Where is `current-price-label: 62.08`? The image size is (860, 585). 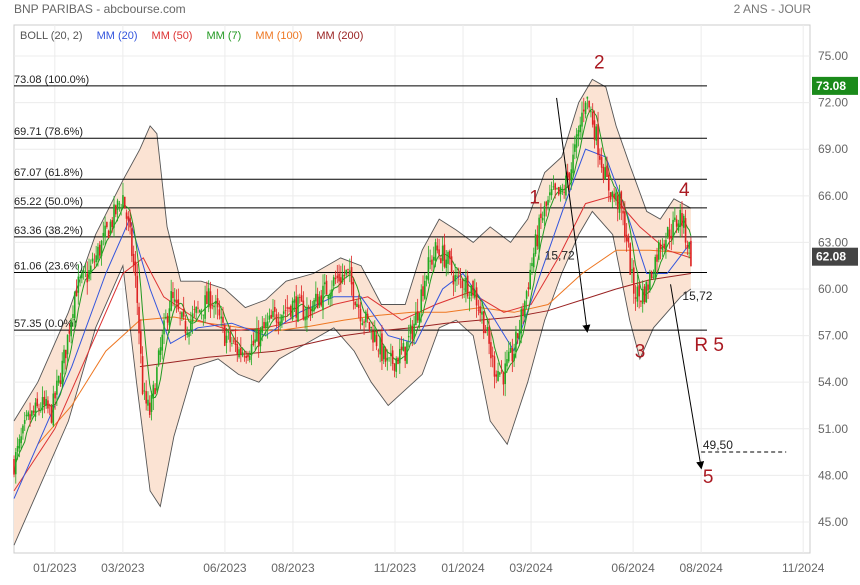
current-price-label: 62.08 is located at coordinates (831, 257).